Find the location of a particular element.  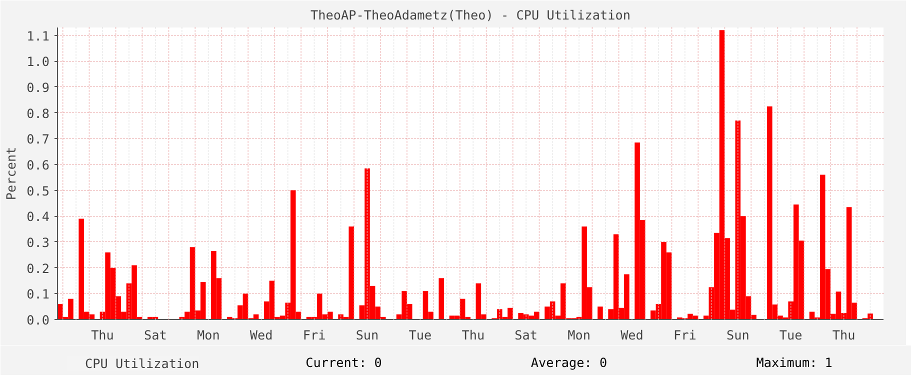

y-tick-label: 0.0 is located at coordinates (38, 320).